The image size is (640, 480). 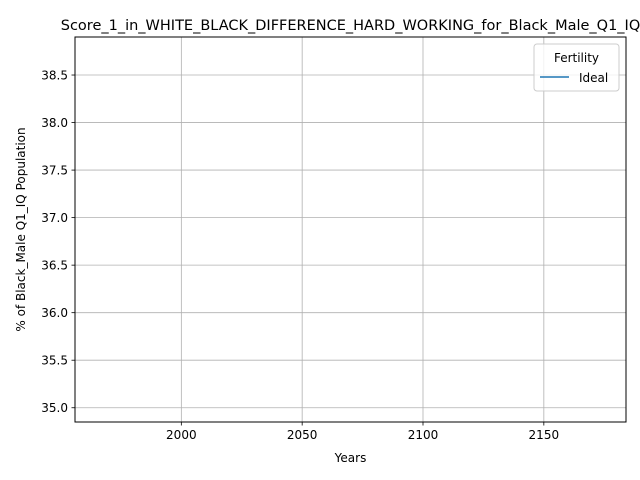 I want to click on y-tick-label: 37.5, so click(x=54, y=171).